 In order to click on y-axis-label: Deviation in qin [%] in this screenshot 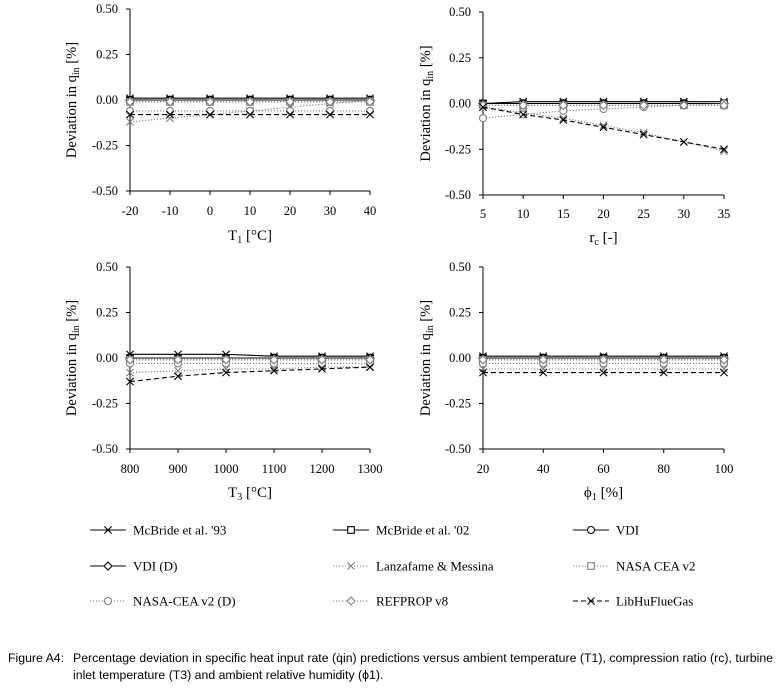, I will do `click(427, 358)`.